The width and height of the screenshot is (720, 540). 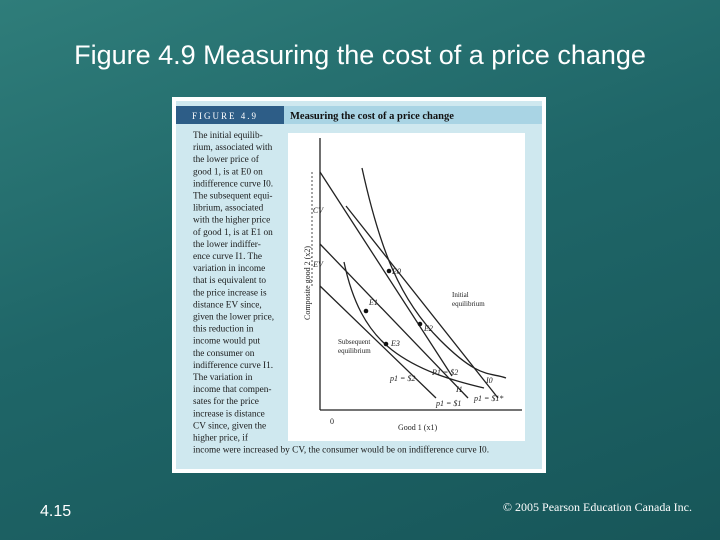 What do you see at coordinates (488, 398) in the screenshot?
I see `price-label: p1 = $1*` at bounding box center [488, 398].